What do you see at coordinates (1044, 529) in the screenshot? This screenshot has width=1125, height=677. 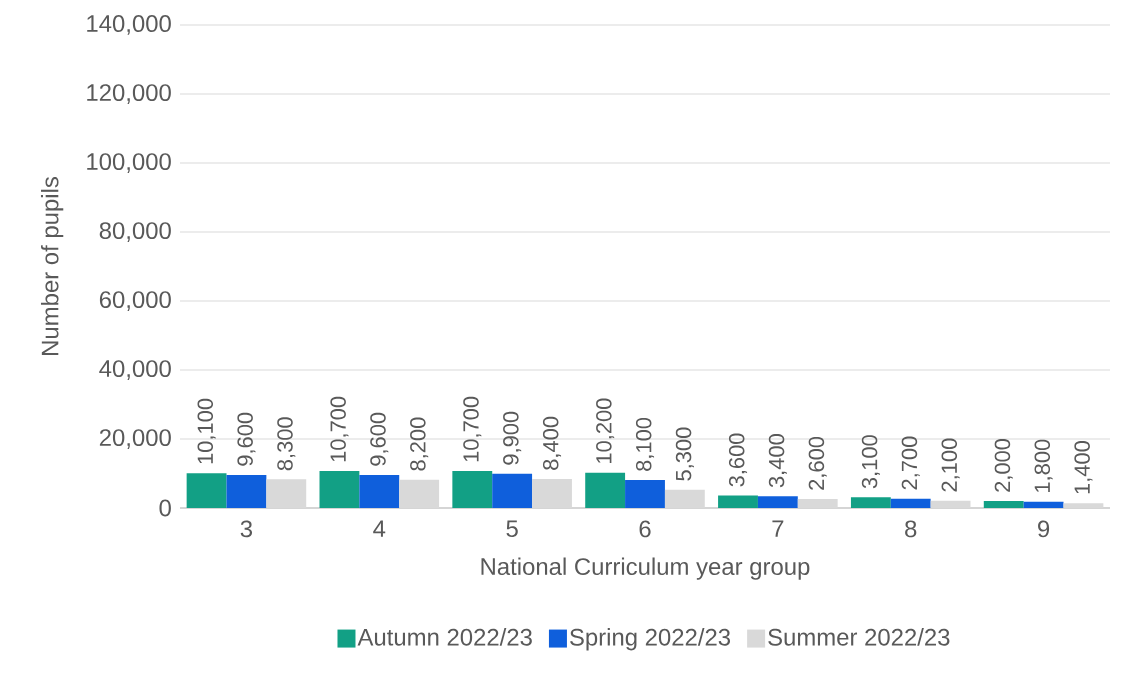 I see `x-tick-label: 9` at bounding box center [1044, 529].